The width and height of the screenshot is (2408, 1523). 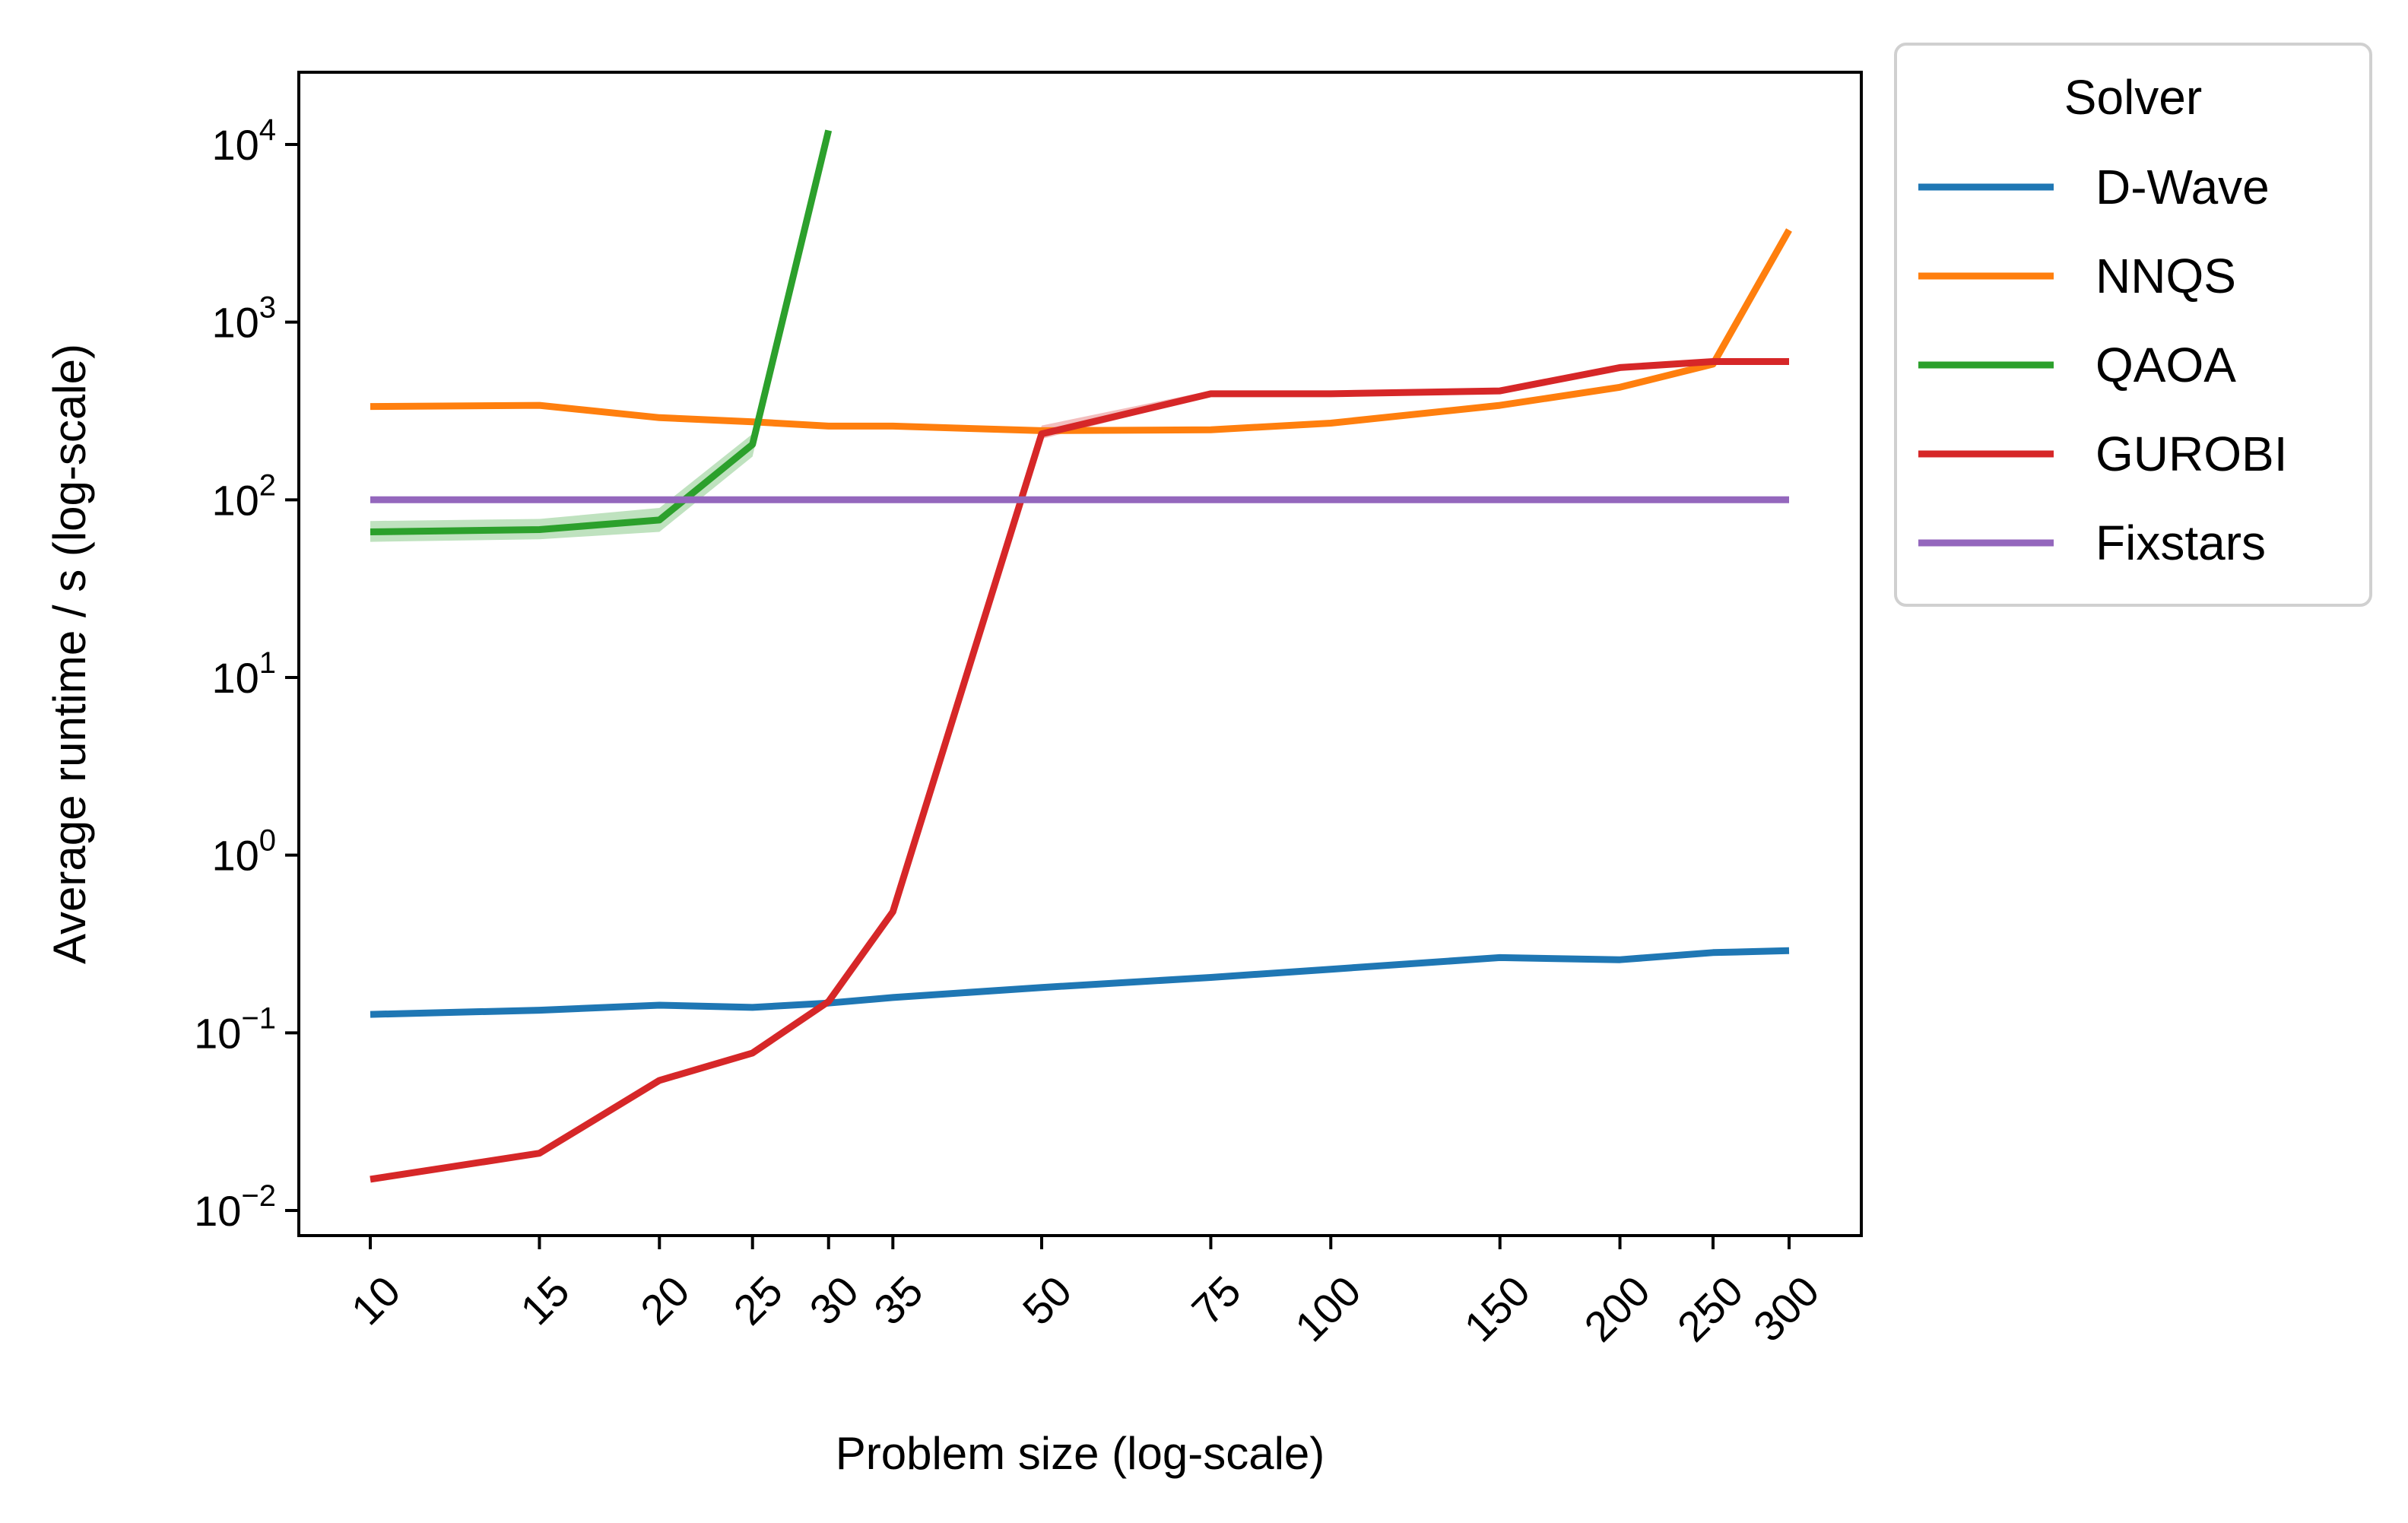 I want to click on y-tick-label: 10⁰, so click(x=243, y=852).